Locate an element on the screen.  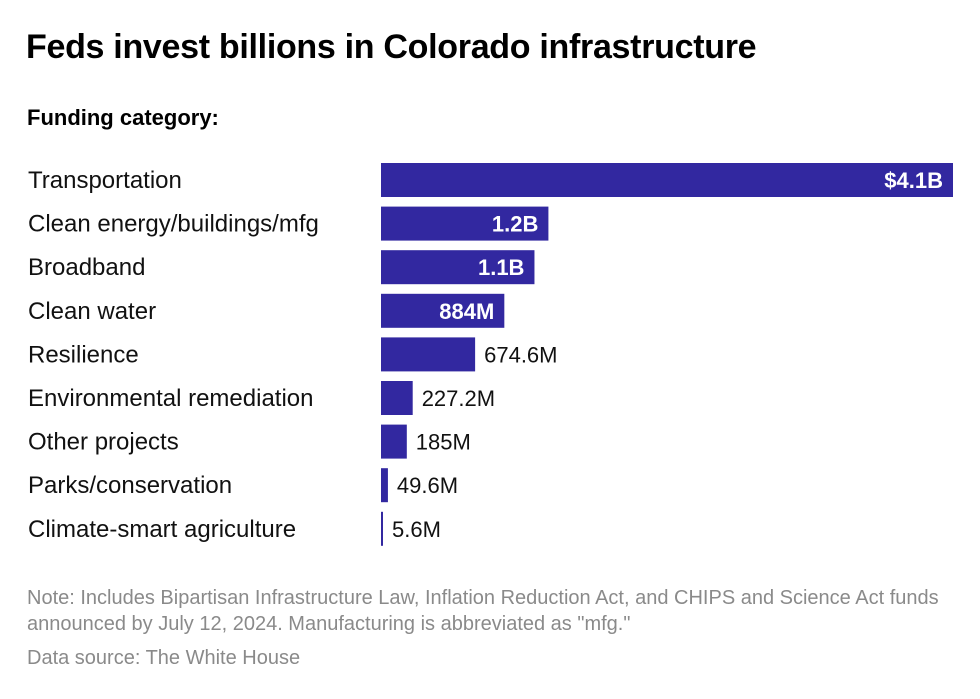
category-label: Resilience is located at coordinates (83, 354).